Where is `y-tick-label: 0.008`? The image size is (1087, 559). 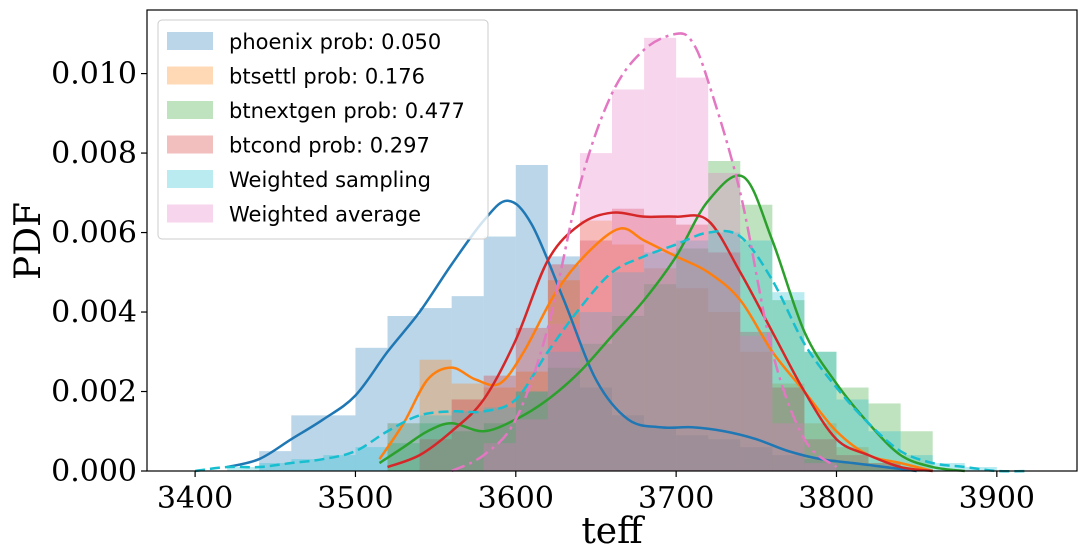
y-tick-label: 0.008 is located at coordinates (94, 153).